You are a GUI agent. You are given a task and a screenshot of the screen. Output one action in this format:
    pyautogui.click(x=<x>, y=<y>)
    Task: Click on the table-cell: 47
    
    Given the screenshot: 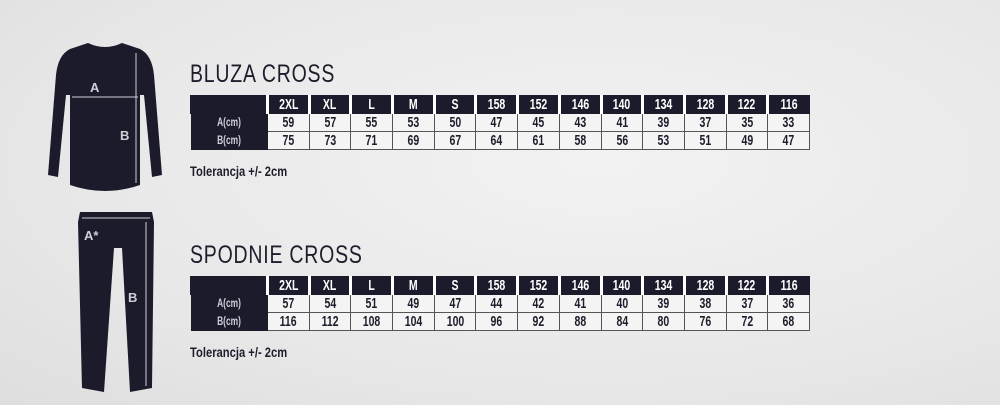 What is the action you would take?
    pyautogui.click(x=455, y=303)
    